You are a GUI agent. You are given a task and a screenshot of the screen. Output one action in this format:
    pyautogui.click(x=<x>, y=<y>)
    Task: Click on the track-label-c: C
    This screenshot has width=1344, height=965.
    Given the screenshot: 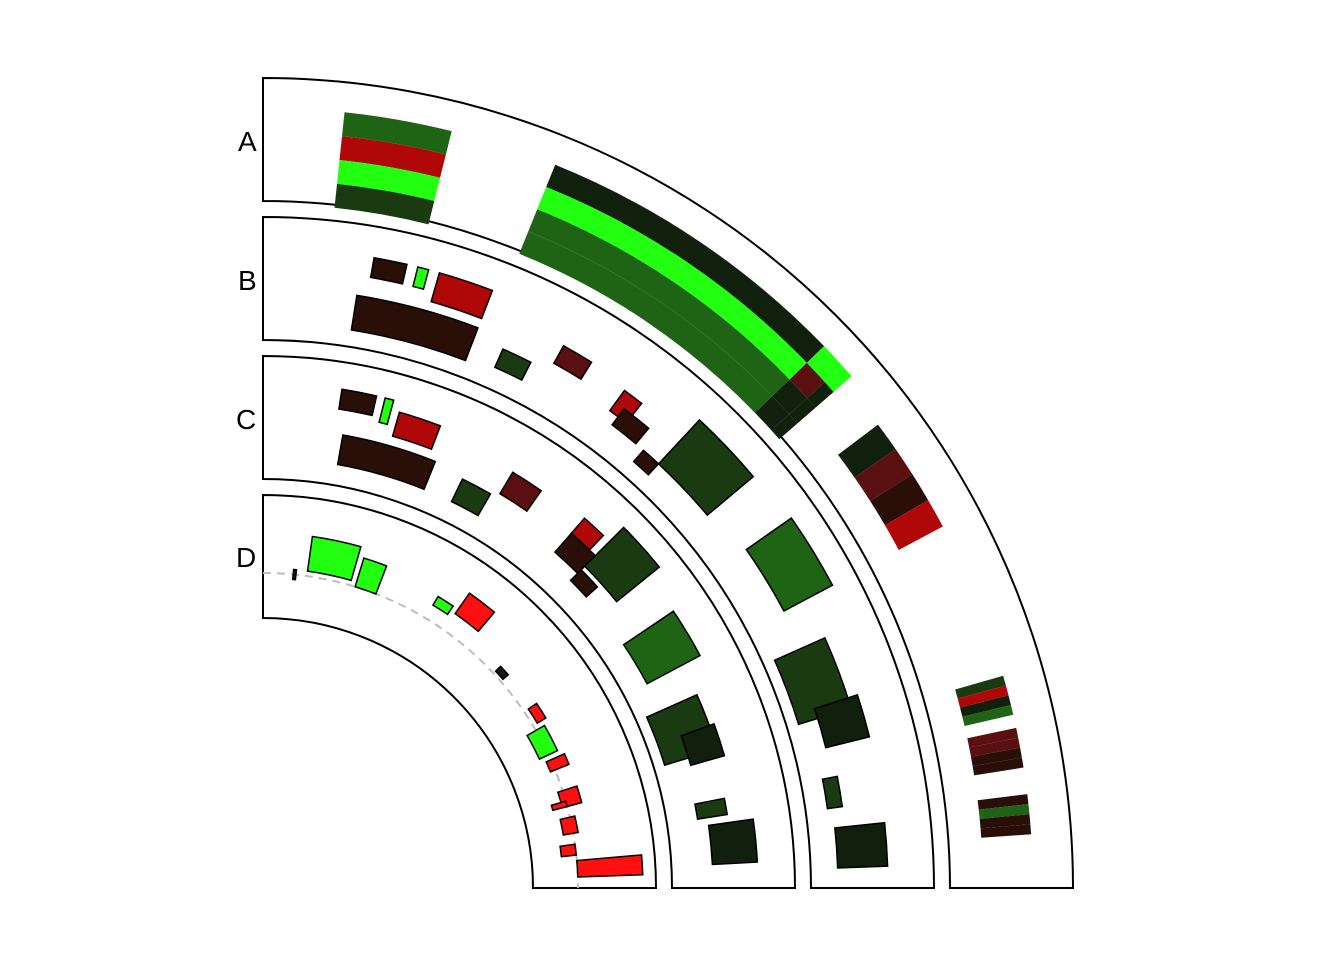 What is the action you would take?
    pyautogui.click(x=246, y=419)
    